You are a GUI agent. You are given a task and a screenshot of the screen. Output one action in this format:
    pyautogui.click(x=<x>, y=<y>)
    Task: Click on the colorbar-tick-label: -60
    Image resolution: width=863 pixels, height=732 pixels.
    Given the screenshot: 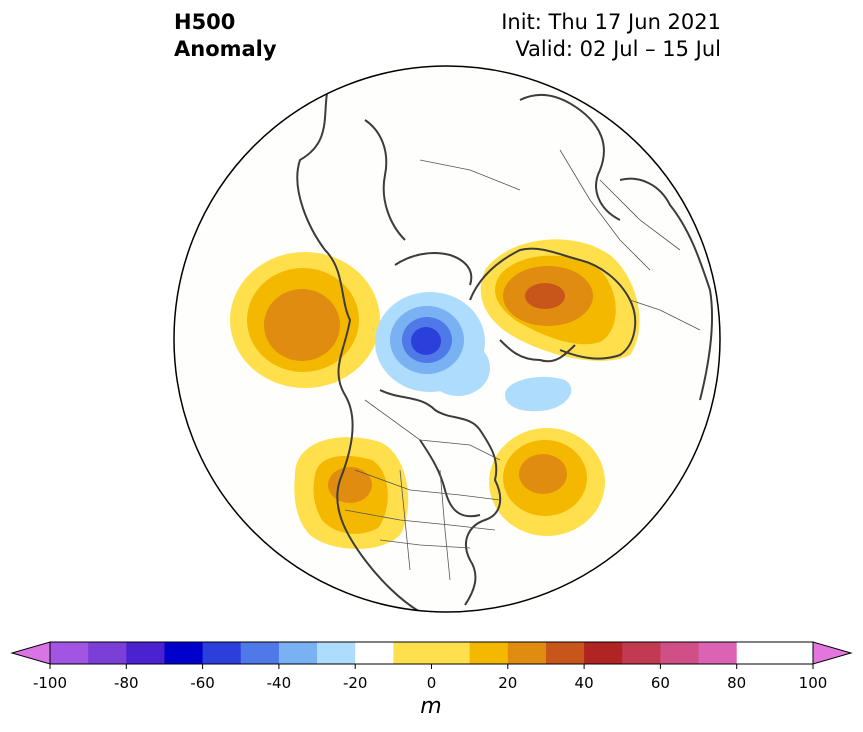 What is the action you would take?
    pyautogui.click(x=202, y=683)
    